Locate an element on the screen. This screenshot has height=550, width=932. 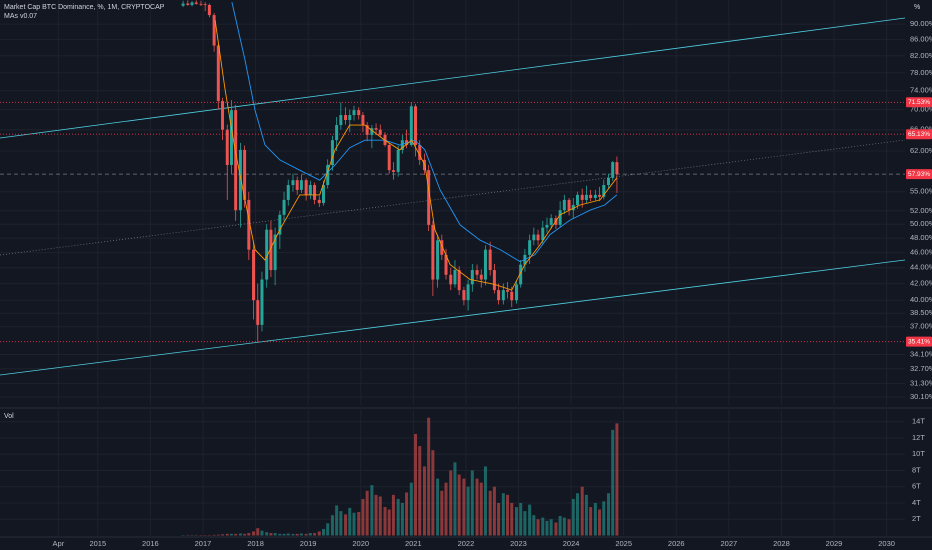
y-tick-label: 66.00% is located at coordinates (921, 129).